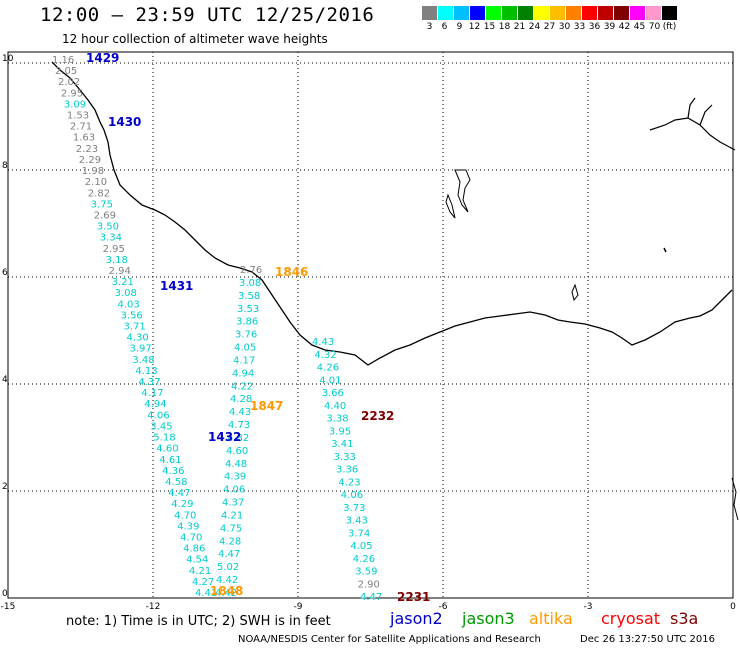 The height and width of the screenshot is (650, 740). What do you see at coordinates (153, 606) in the screenshot?
I see `x-tick-label: -12` at bounding box center [153, 606].